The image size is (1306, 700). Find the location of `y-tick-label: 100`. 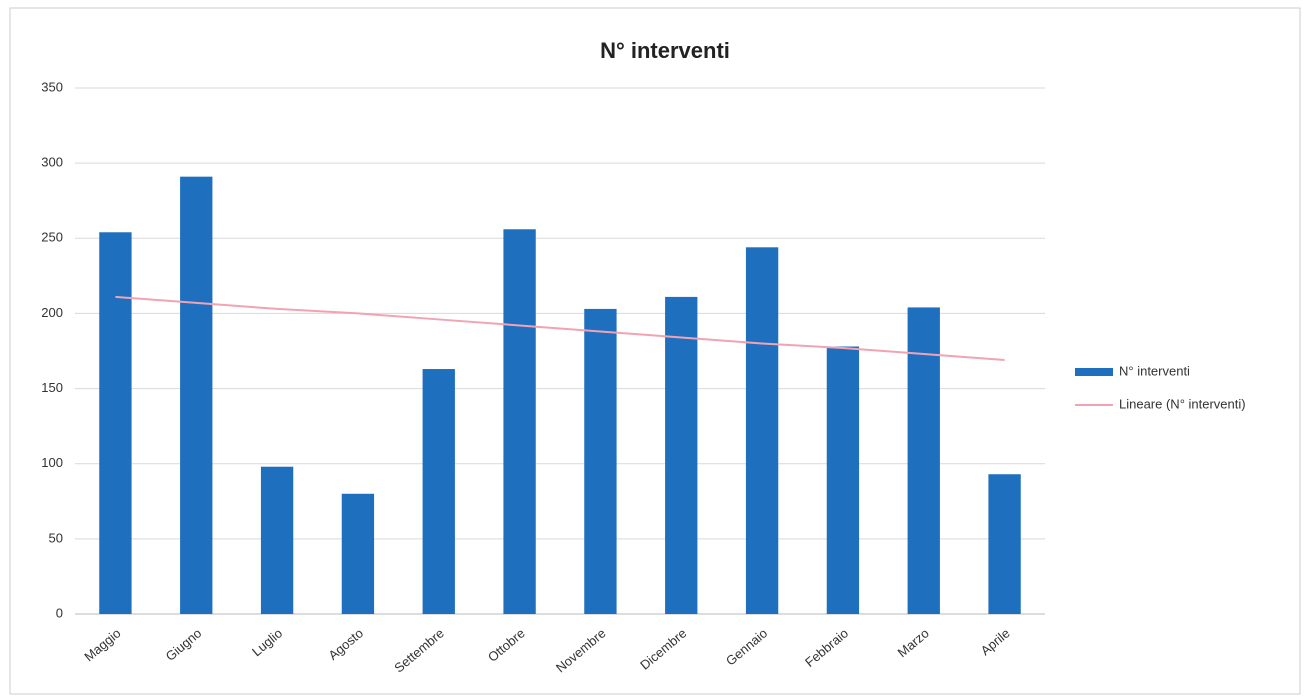

y-tick-label: 100 is located at coordinates (52, 462).